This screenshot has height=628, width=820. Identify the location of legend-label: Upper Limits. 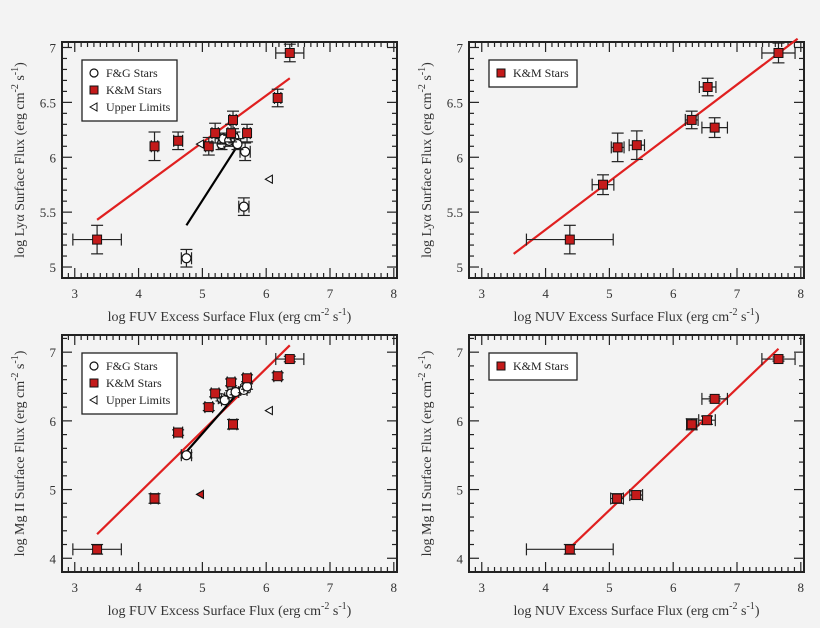
(138, 400).